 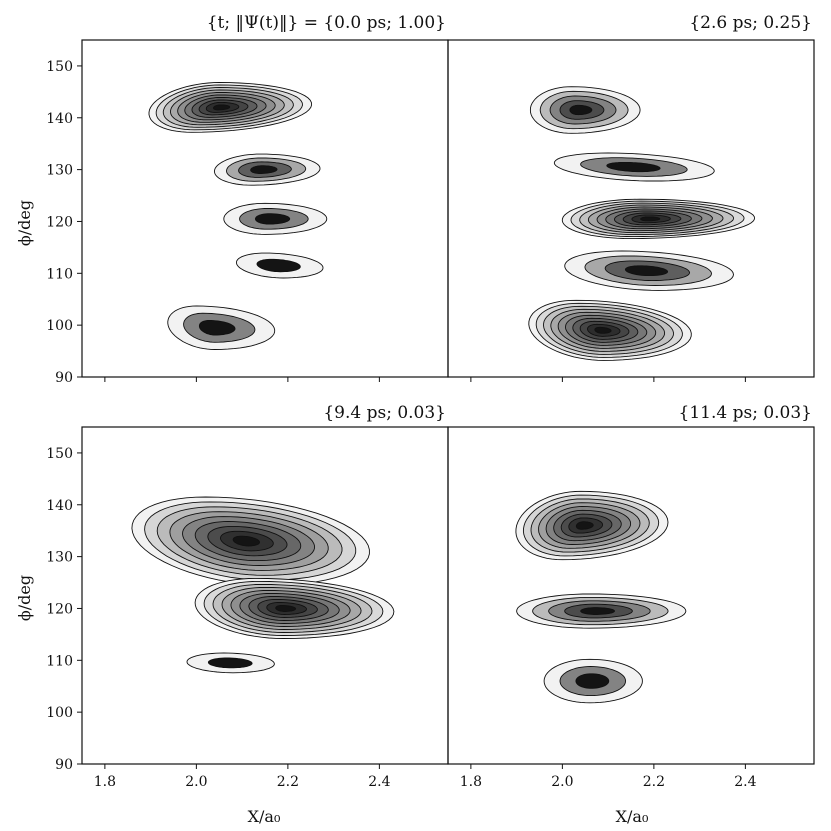 I want to click on panel-title: {t; ‖Ψ(t)‖} = {0.0 ps; 1.00}, so click(x=326, y=23).